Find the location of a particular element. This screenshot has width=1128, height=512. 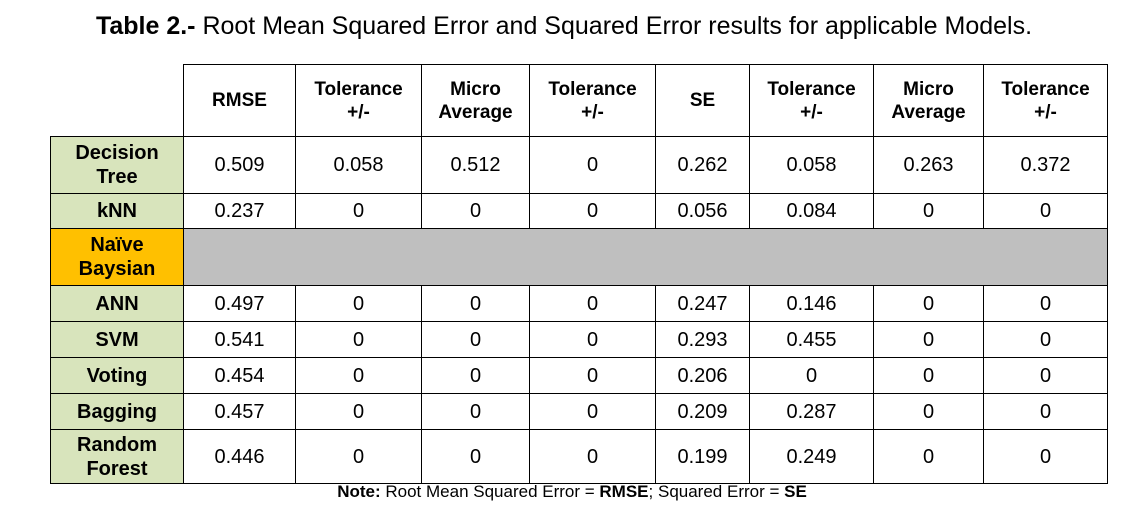

header-tolerance-1-label: Tolerance +/- is located at coordinates (358, 100).